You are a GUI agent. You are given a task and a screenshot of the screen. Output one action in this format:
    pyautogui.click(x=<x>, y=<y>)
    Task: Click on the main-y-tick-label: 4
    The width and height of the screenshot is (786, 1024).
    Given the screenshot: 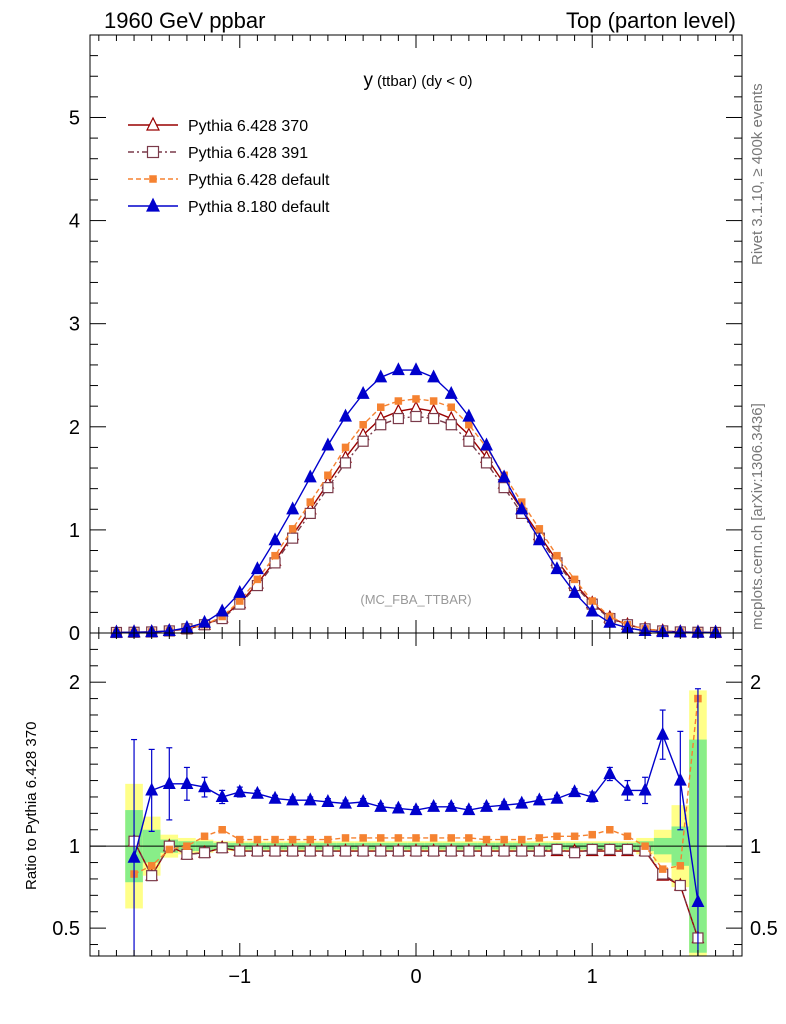 What is the action you would take?
    pyautogui.click(x=74, y=222)
    